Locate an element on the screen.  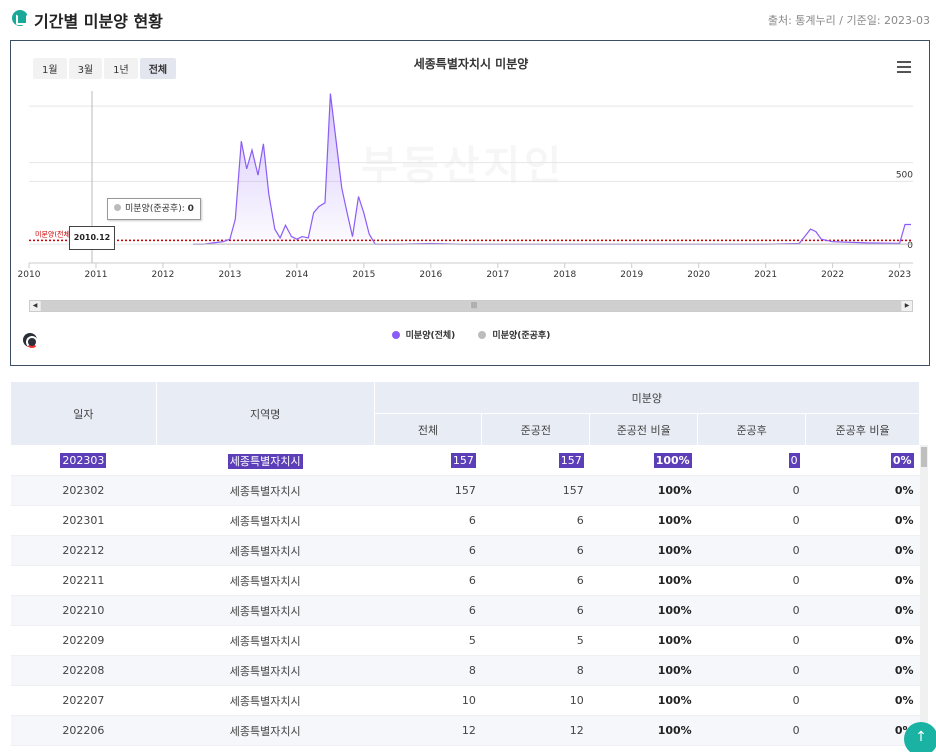
table-row: 202211 세종특별자치시 6 6 100% 0 0% is located at coordinates (465, 580).